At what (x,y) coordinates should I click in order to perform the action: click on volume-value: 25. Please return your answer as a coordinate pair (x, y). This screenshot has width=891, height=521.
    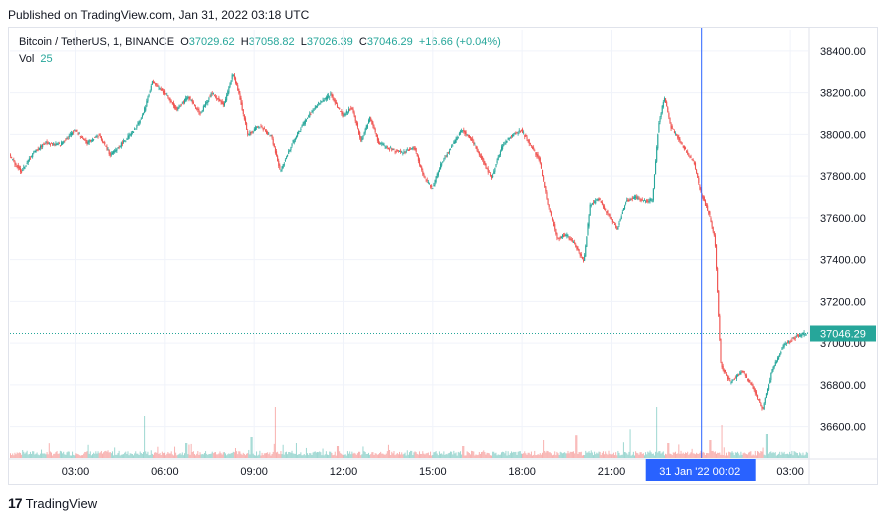
    Looking at the image, I should click on (46, 59).